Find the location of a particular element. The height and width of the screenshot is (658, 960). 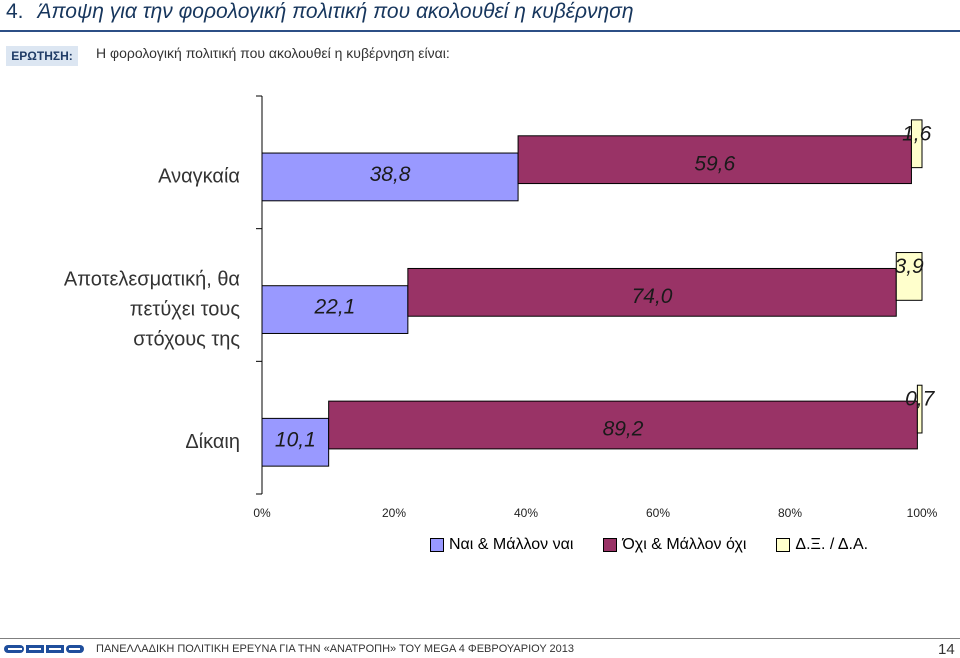

legend-label-dk: Δ.Ξ. / Δ.Α. is located at coordinates (832, 544).